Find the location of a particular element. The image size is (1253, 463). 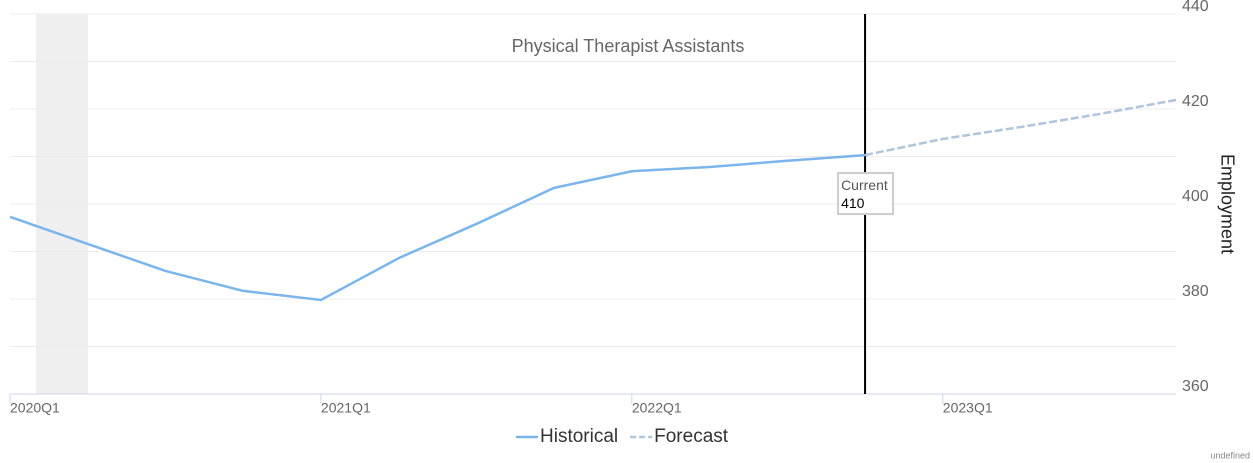

x-tick-label: 2022Q1 is located at coordinates (657, 408).